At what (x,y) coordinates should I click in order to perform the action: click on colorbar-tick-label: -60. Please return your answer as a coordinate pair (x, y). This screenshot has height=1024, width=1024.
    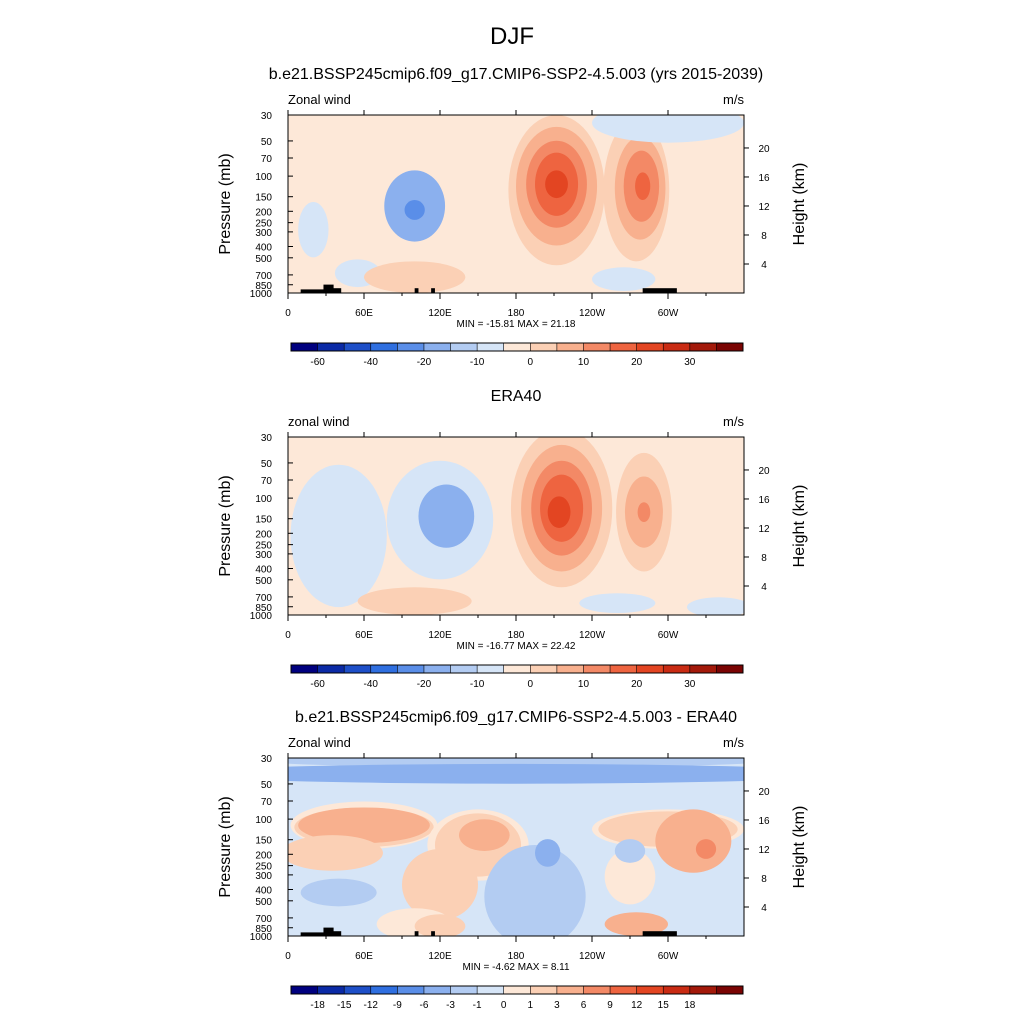
    Looking at the image, I should click on (317, 684).